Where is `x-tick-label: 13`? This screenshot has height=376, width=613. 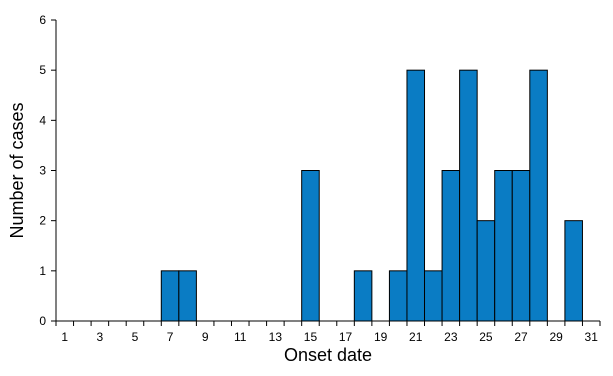 x-tick-label: 13 is located at coordinates (276, 337).